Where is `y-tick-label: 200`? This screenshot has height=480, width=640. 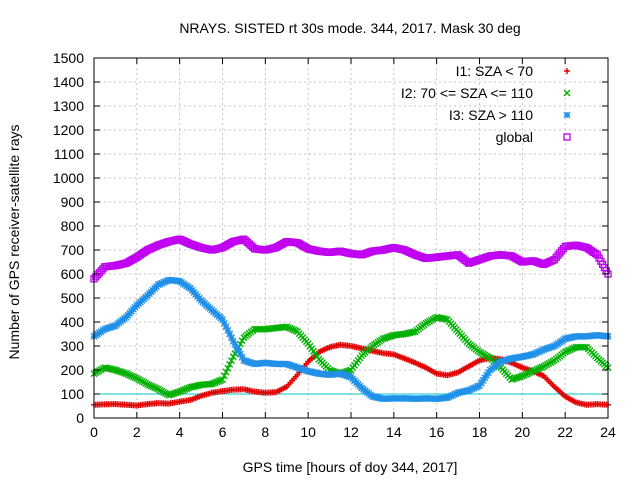
y-tick-label: 200 is located at coordinates (73, 370).